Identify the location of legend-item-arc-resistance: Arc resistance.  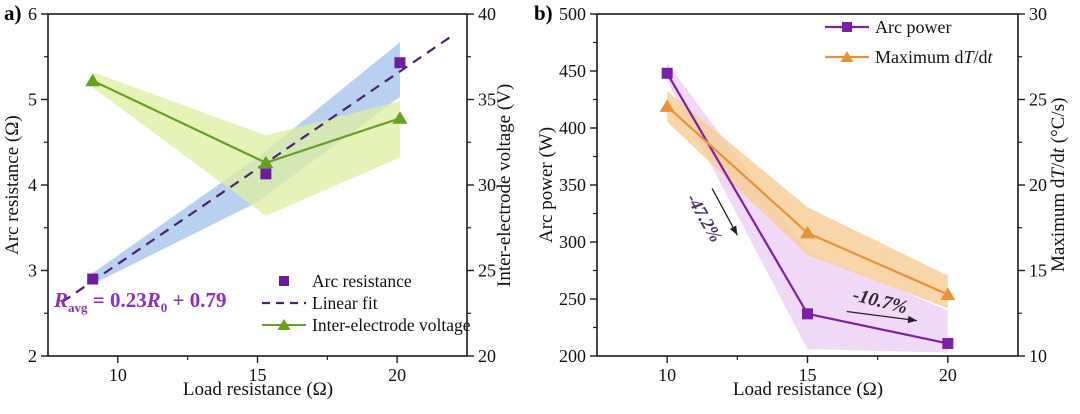
(366, 281).